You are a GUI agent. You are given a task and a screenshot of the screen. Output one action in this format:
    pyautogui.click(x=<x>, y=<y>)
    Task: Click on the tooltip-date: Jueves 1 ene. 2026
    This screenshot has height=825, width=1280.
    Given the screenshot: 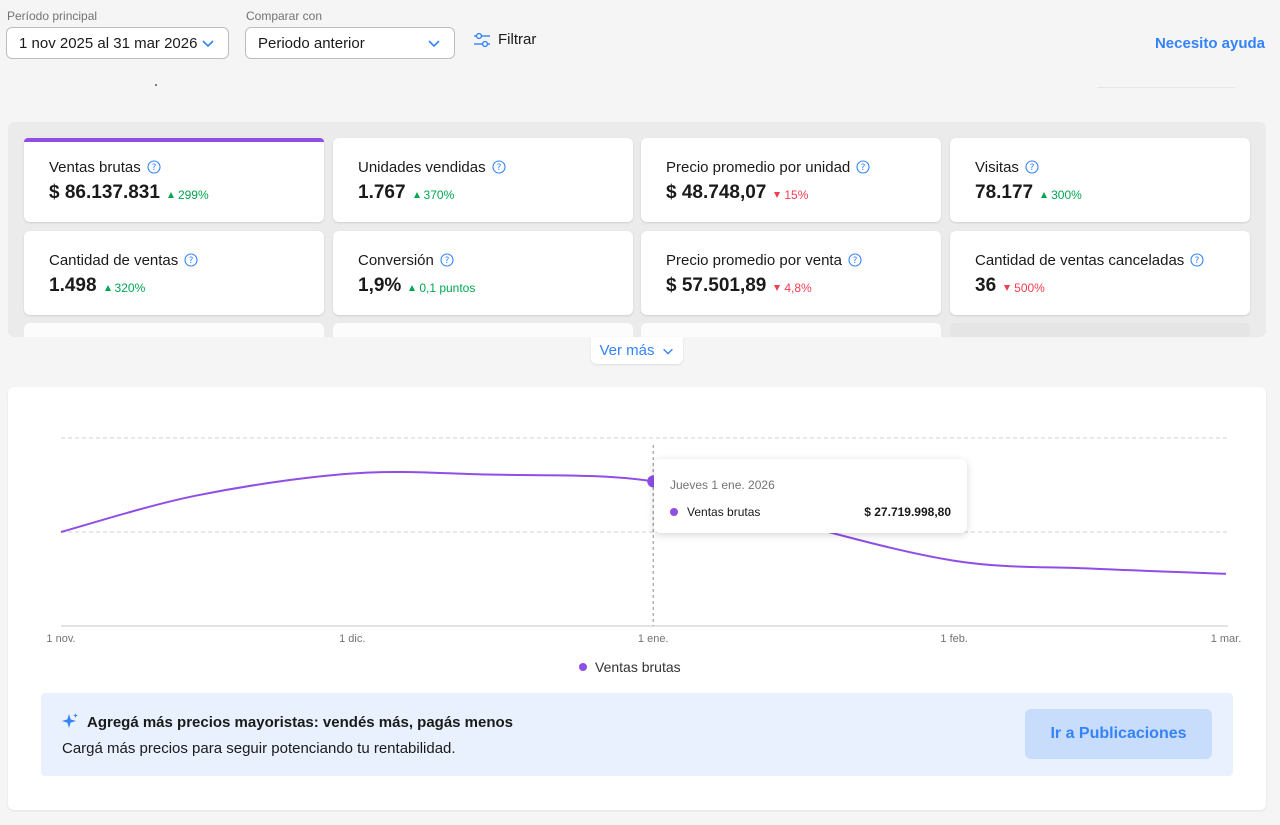 What is the action you would take?
    pyautogui.click(x=722, y=485)
    